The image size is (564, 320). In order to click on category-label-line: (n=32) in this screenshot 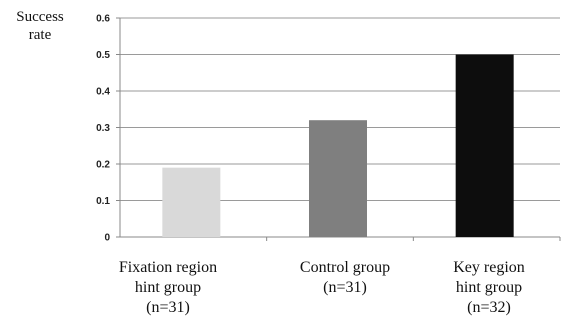, I will do `click(489, 307)`.